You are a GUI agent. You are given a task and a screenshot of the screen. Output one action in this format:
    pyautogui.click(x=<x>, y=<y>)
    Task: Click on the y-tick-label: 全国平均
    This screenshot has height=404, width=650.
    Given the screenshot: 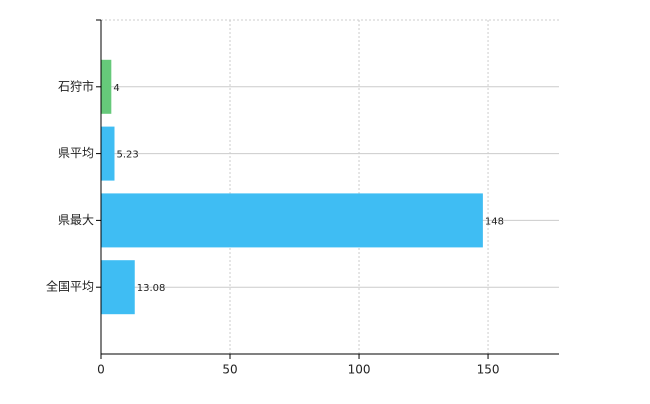 What is the action you would take?
    pyautogui.click(x=70, y=286)
    